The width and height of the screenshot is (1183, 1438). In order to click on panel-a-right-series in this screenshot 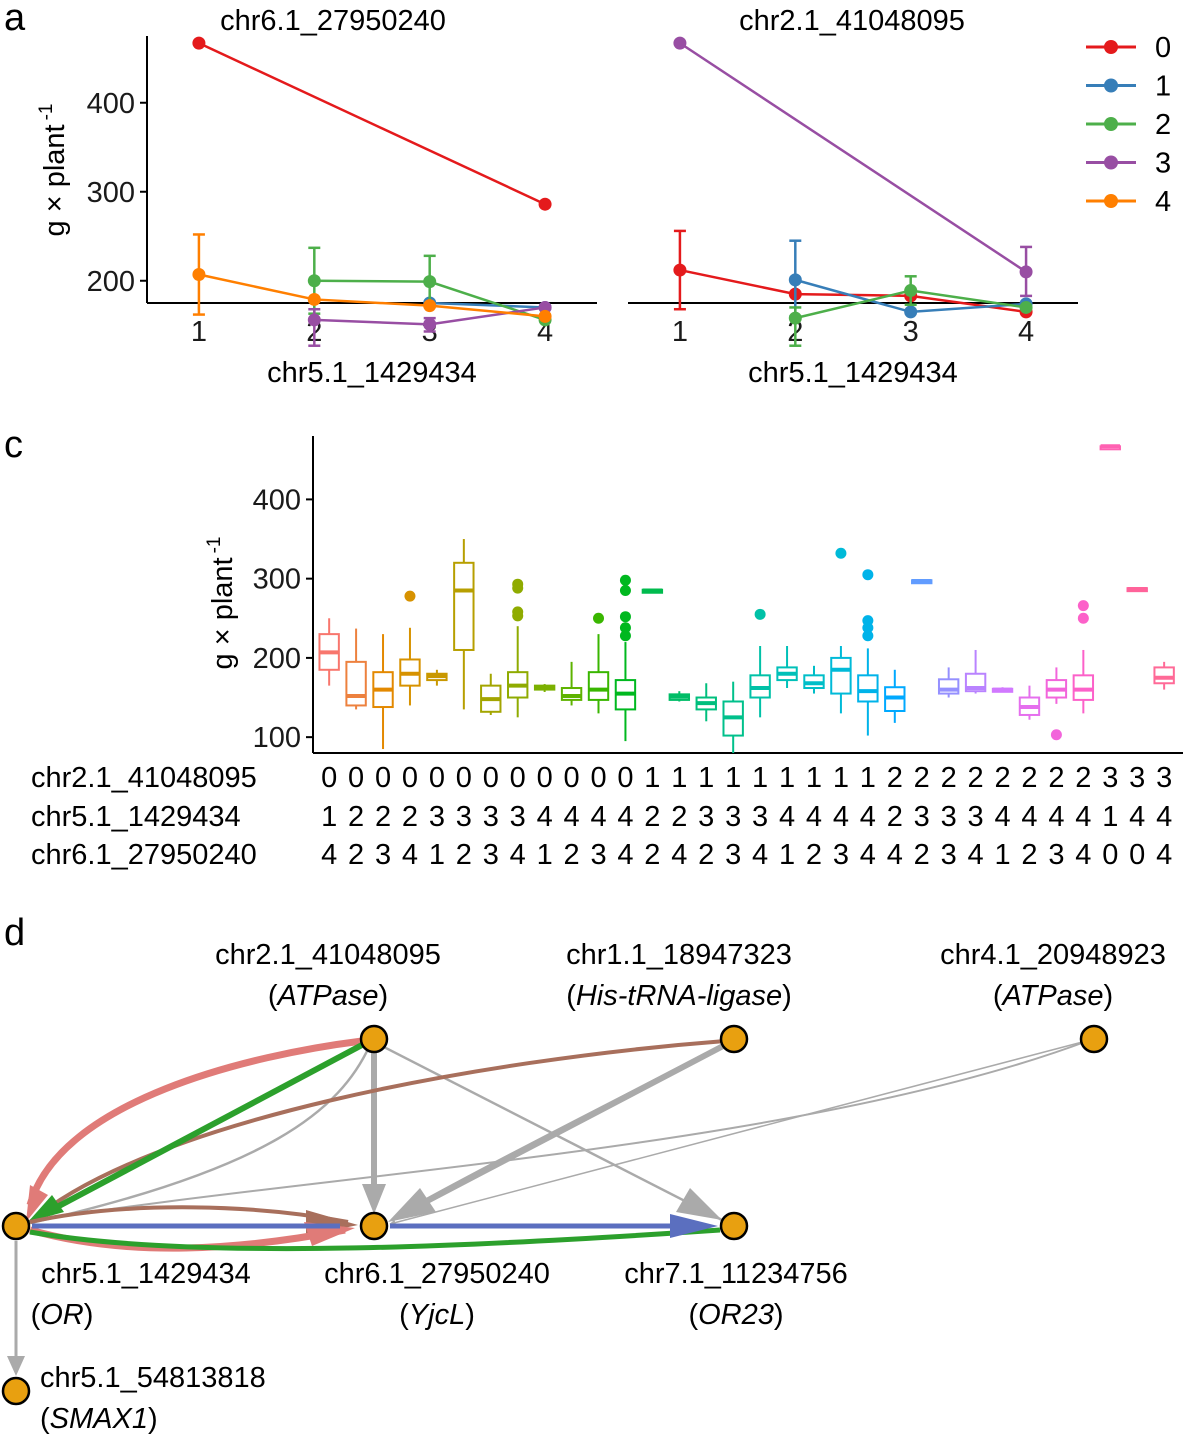, I will do `click(853, 191)`.